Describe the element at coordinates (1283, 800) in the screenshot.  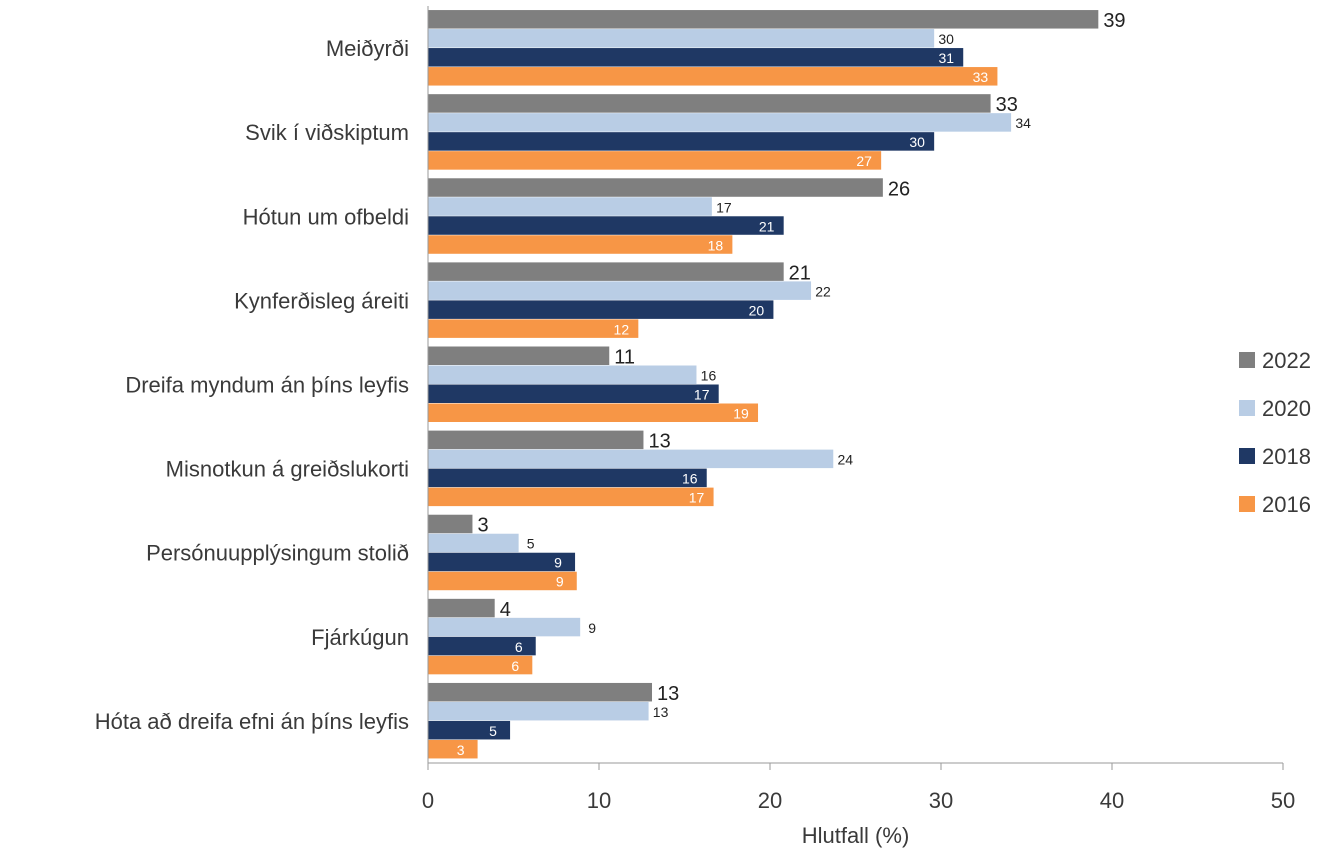
I see `x-tick-label: 50` at that location.